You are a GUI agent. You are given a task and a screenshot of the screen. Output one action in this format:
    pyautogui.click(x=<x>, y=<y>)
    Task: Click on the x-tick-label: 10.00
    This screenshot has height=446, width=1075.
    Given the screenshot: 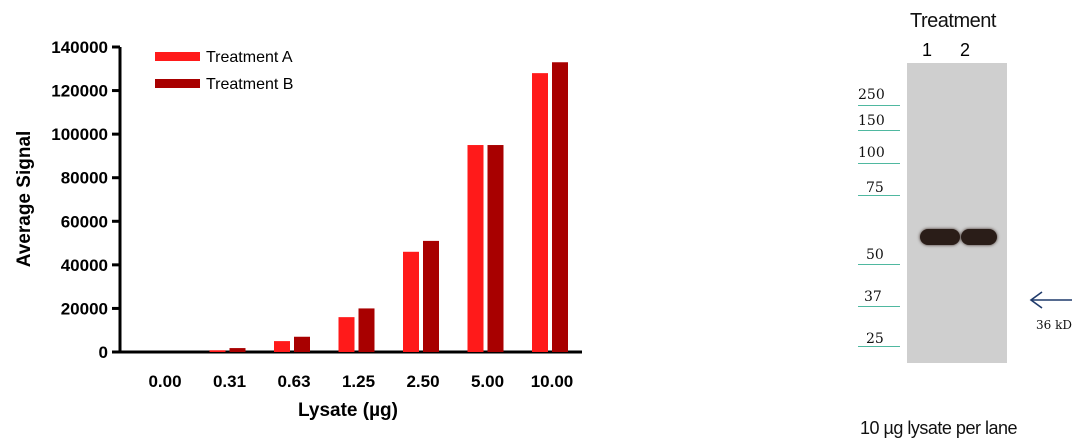 What is the action you would take?
    pyautogui.click(x=552, y=381)
    